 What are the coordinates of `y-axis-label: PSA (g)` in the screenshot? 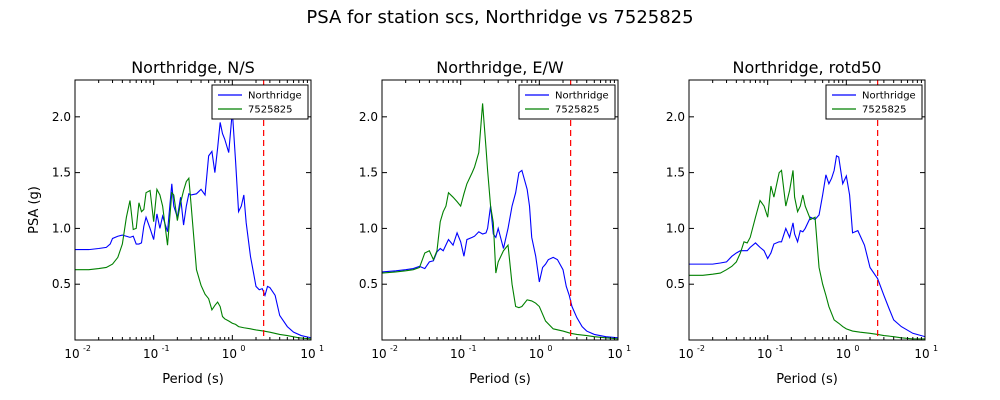 It's located at (34, 210).